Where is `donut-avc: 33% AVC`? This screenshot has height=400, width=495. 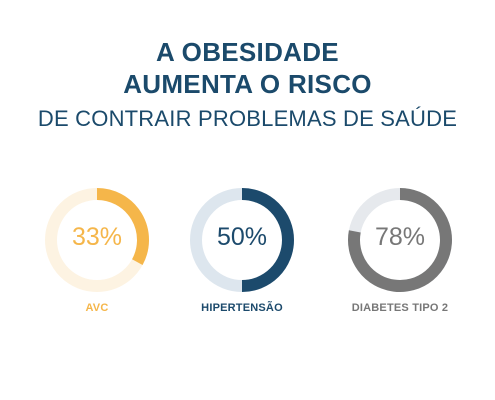 donut-avc: 33% AVC is located at coordinates (97, 250).